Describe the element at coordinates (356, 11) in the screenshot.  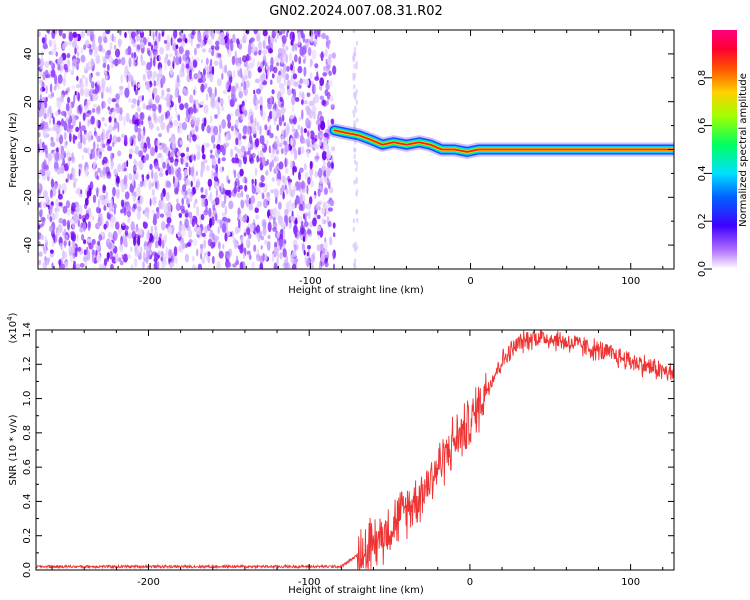
I see `figure-title: GN02.2024.007.08.31.R02` at that location.